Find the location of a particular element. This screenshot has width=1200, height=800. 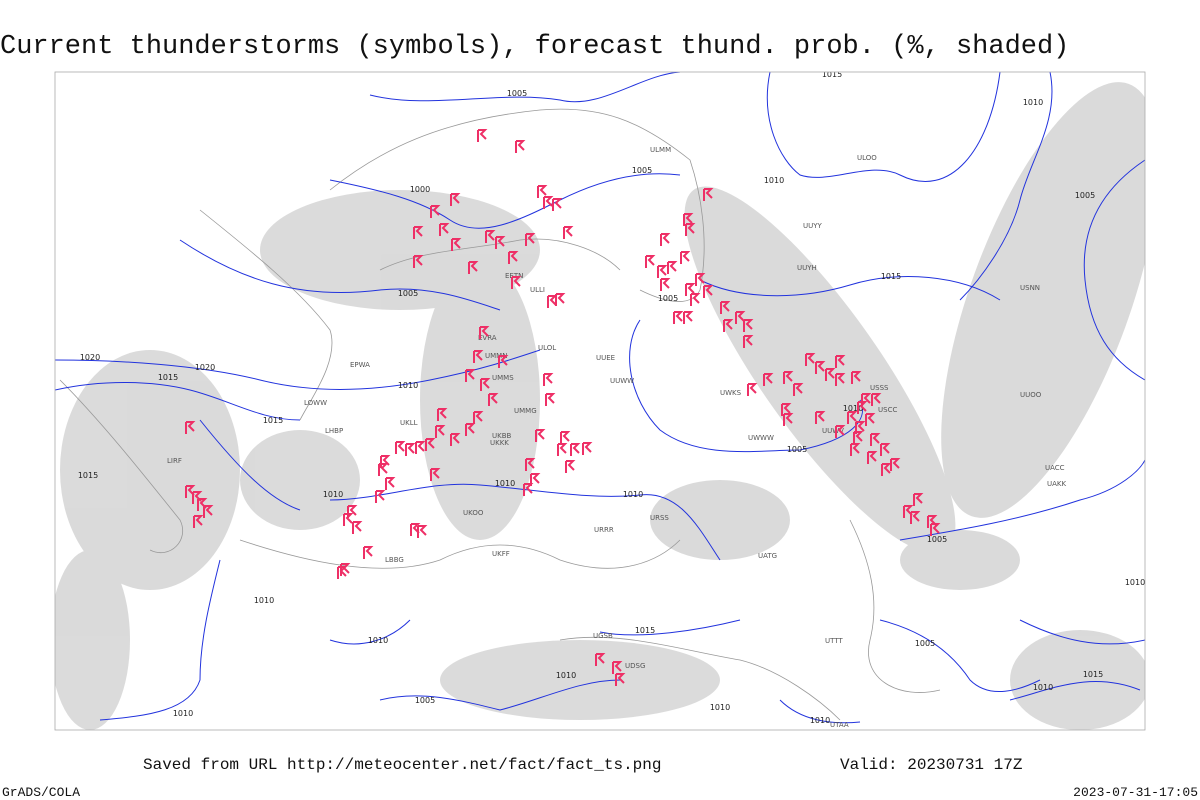

station-label: USCC is located at coordinates (887, 410).